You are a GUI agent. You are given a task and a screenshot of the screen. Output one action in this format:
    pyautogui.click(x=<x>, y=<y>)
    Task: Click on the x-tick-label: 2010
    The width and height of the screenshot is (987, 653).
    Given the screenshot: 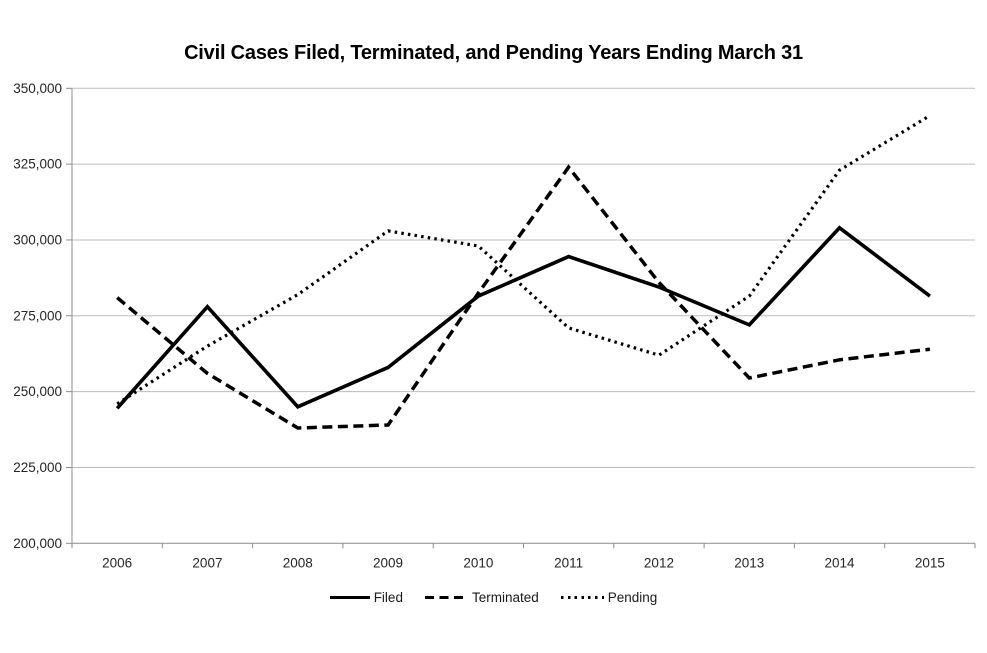 What is the action you would take?
    pyautogui.click(x=478, y=562)
    